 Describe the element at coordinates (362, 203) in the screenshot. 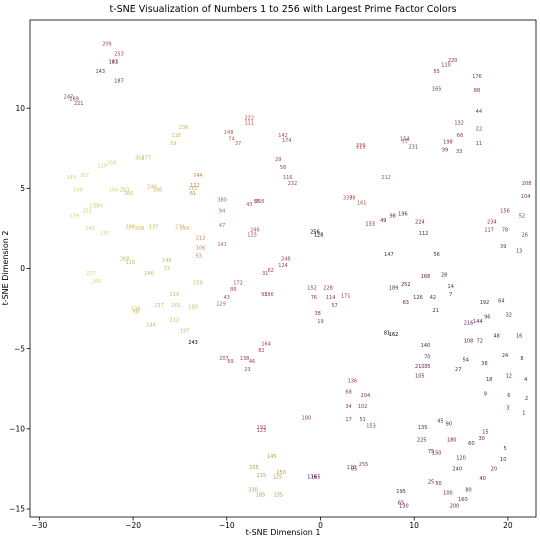

I see `point-label: 161` at that location.